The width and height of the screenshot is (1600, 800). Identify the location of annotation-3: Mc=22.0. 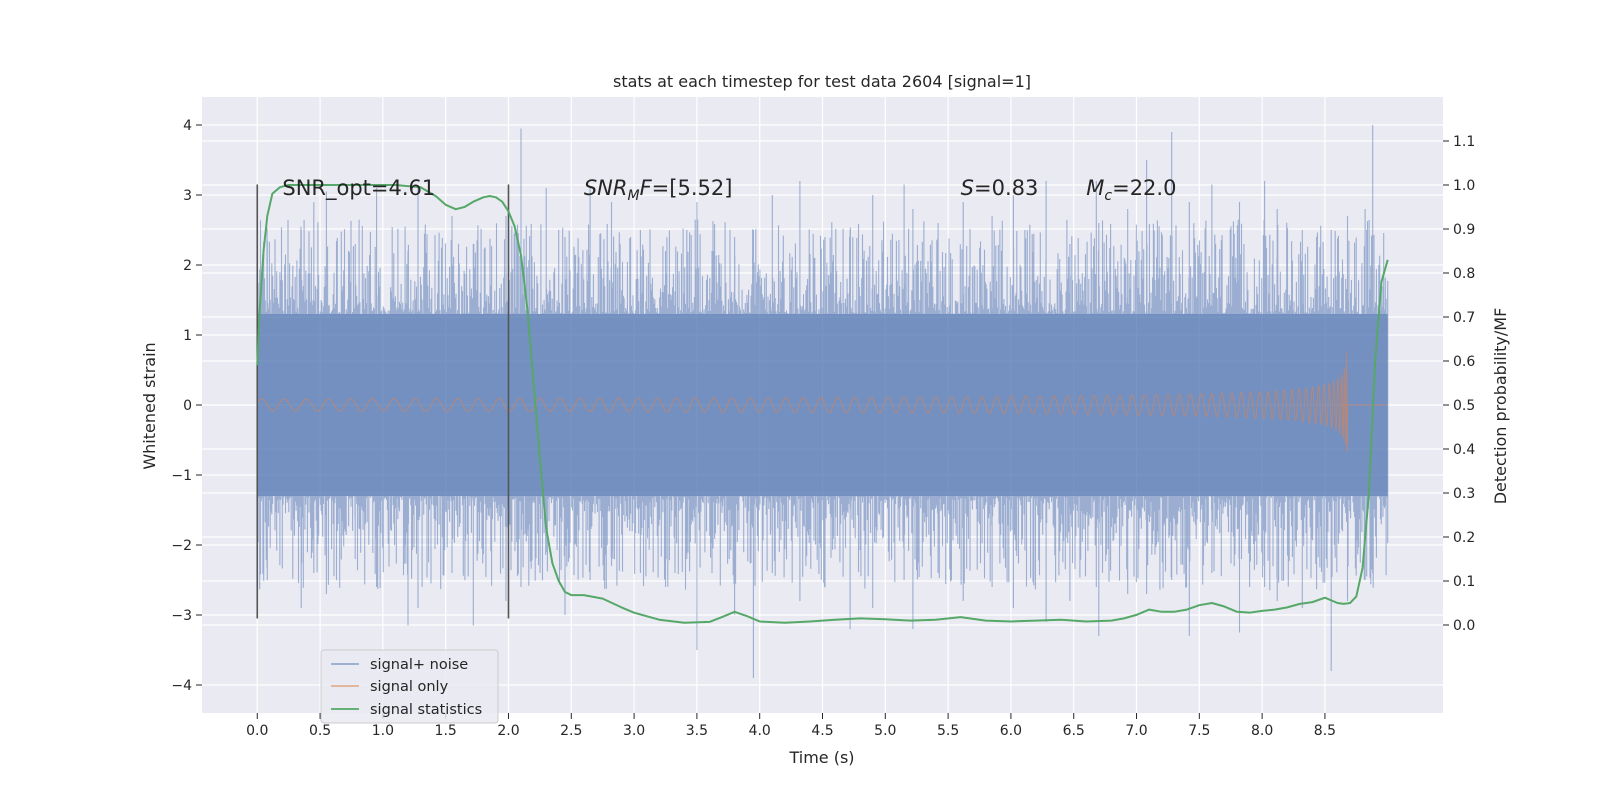
(1131, 190).